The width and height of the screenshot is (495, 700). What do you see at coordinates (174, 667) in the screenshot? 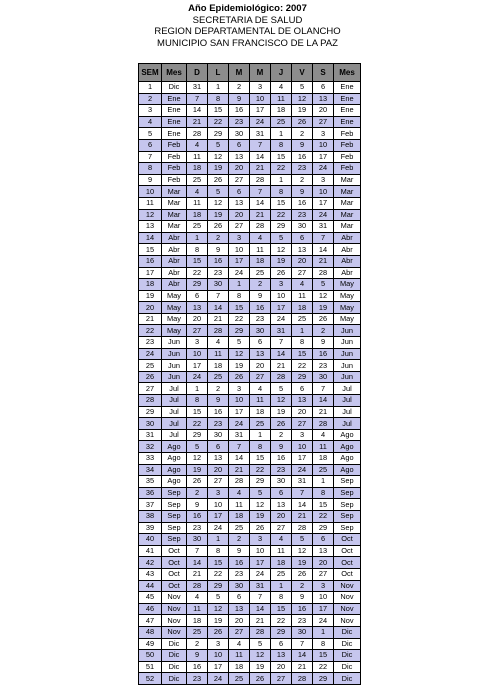
I see `cell-start-month: Dic` at bounding box center [174, 667].